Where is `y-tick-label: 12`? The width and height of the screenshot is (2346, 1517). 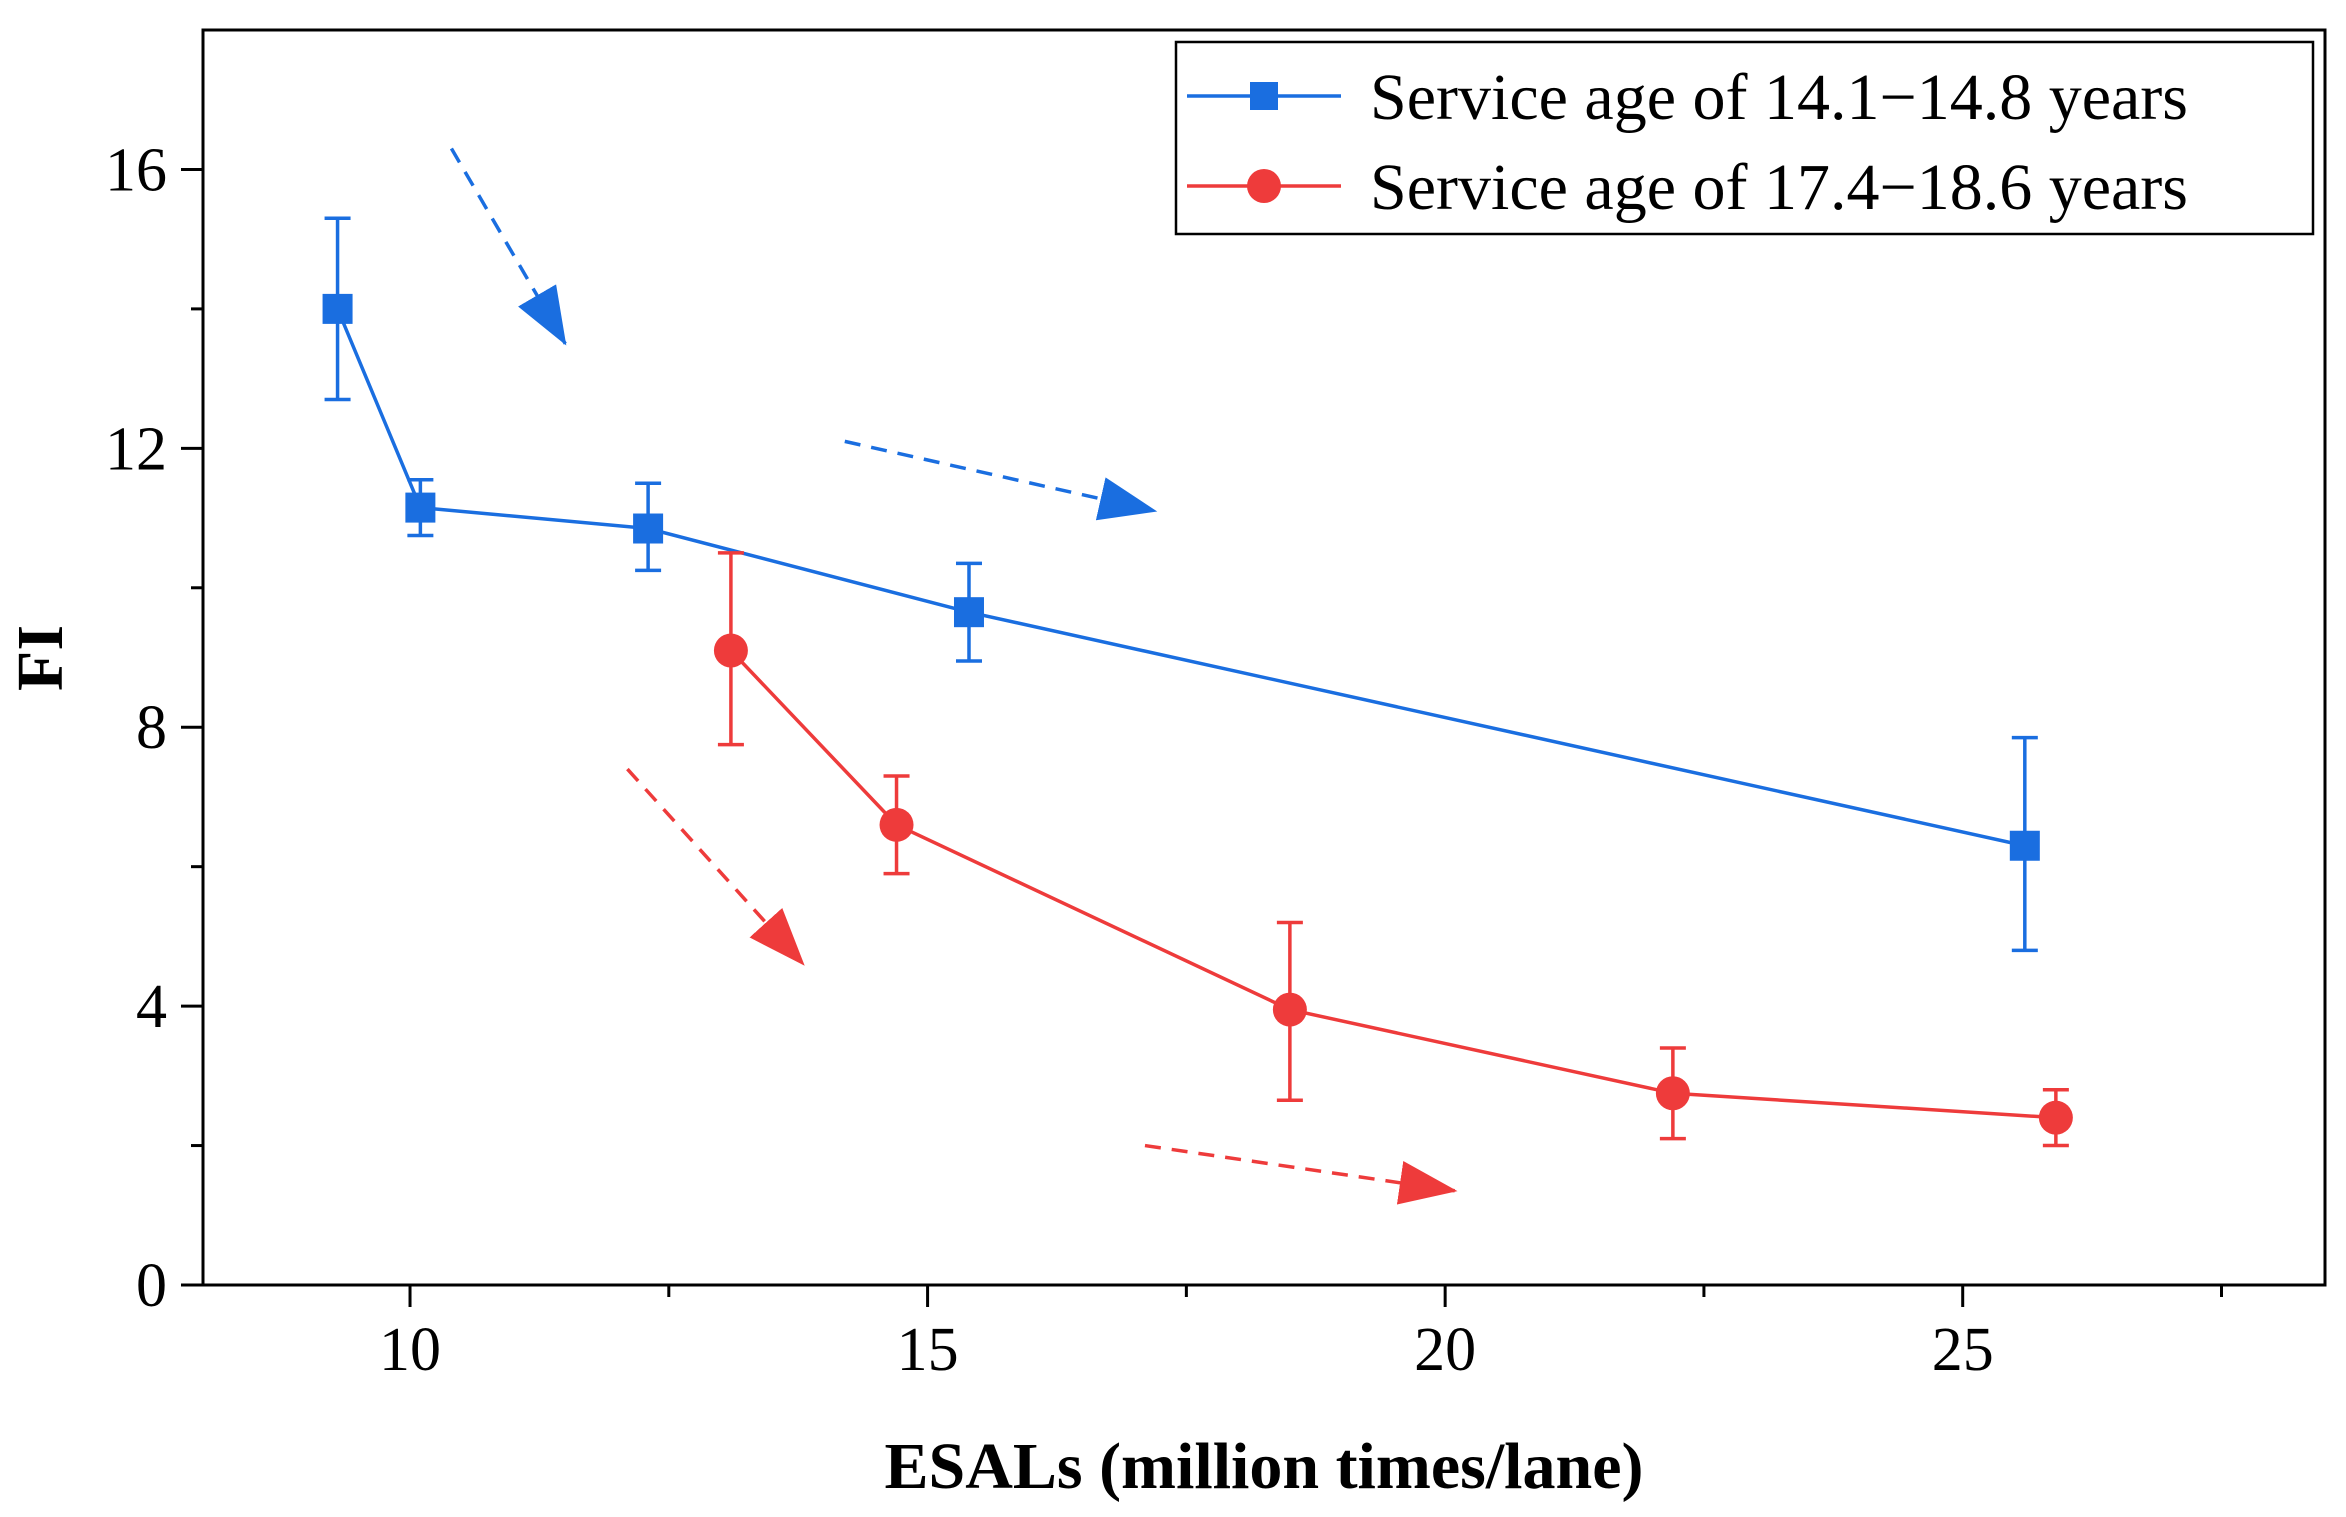 y-tick-label: 12 is located at coordinates (136, 449).